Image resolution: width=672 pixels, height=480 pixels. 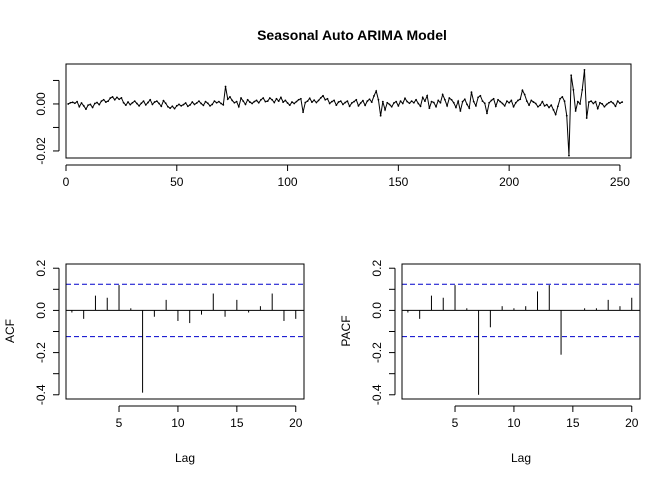 What do you see at coordinates (178, 423) in the screenshot?
I see `acf-x-tick-label: 10` at bounding box center [178, 423].